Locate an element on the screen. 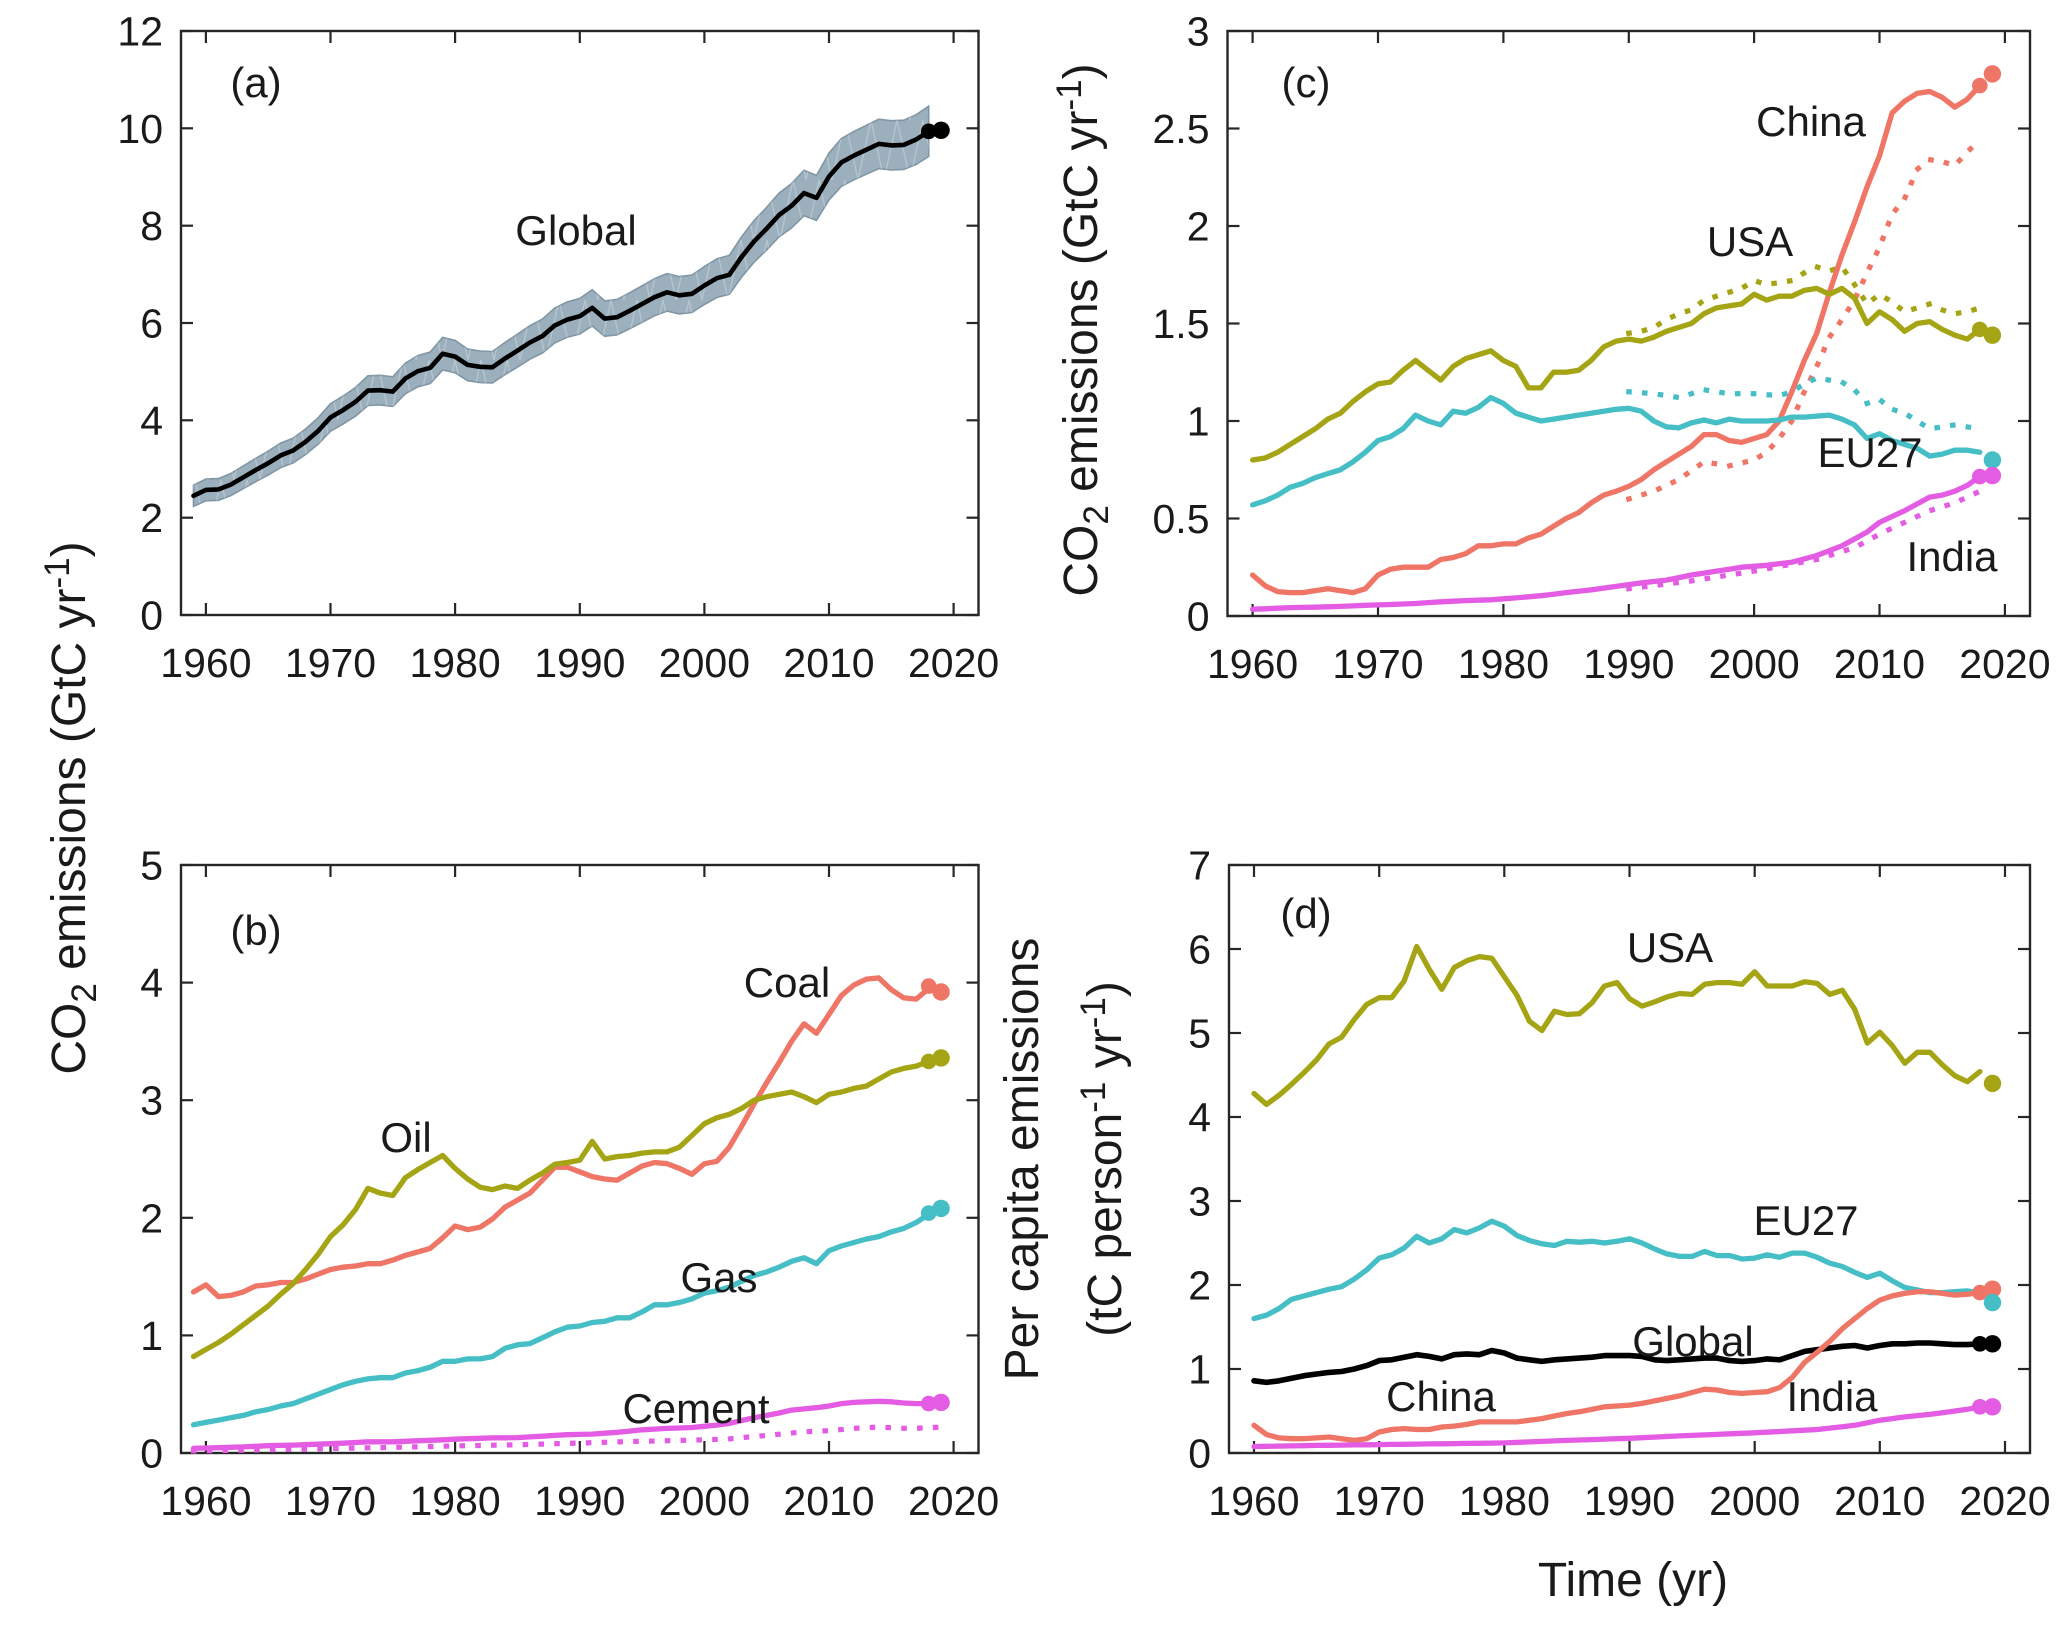  svg-text: Gas is located at coordinates (718, 1277).